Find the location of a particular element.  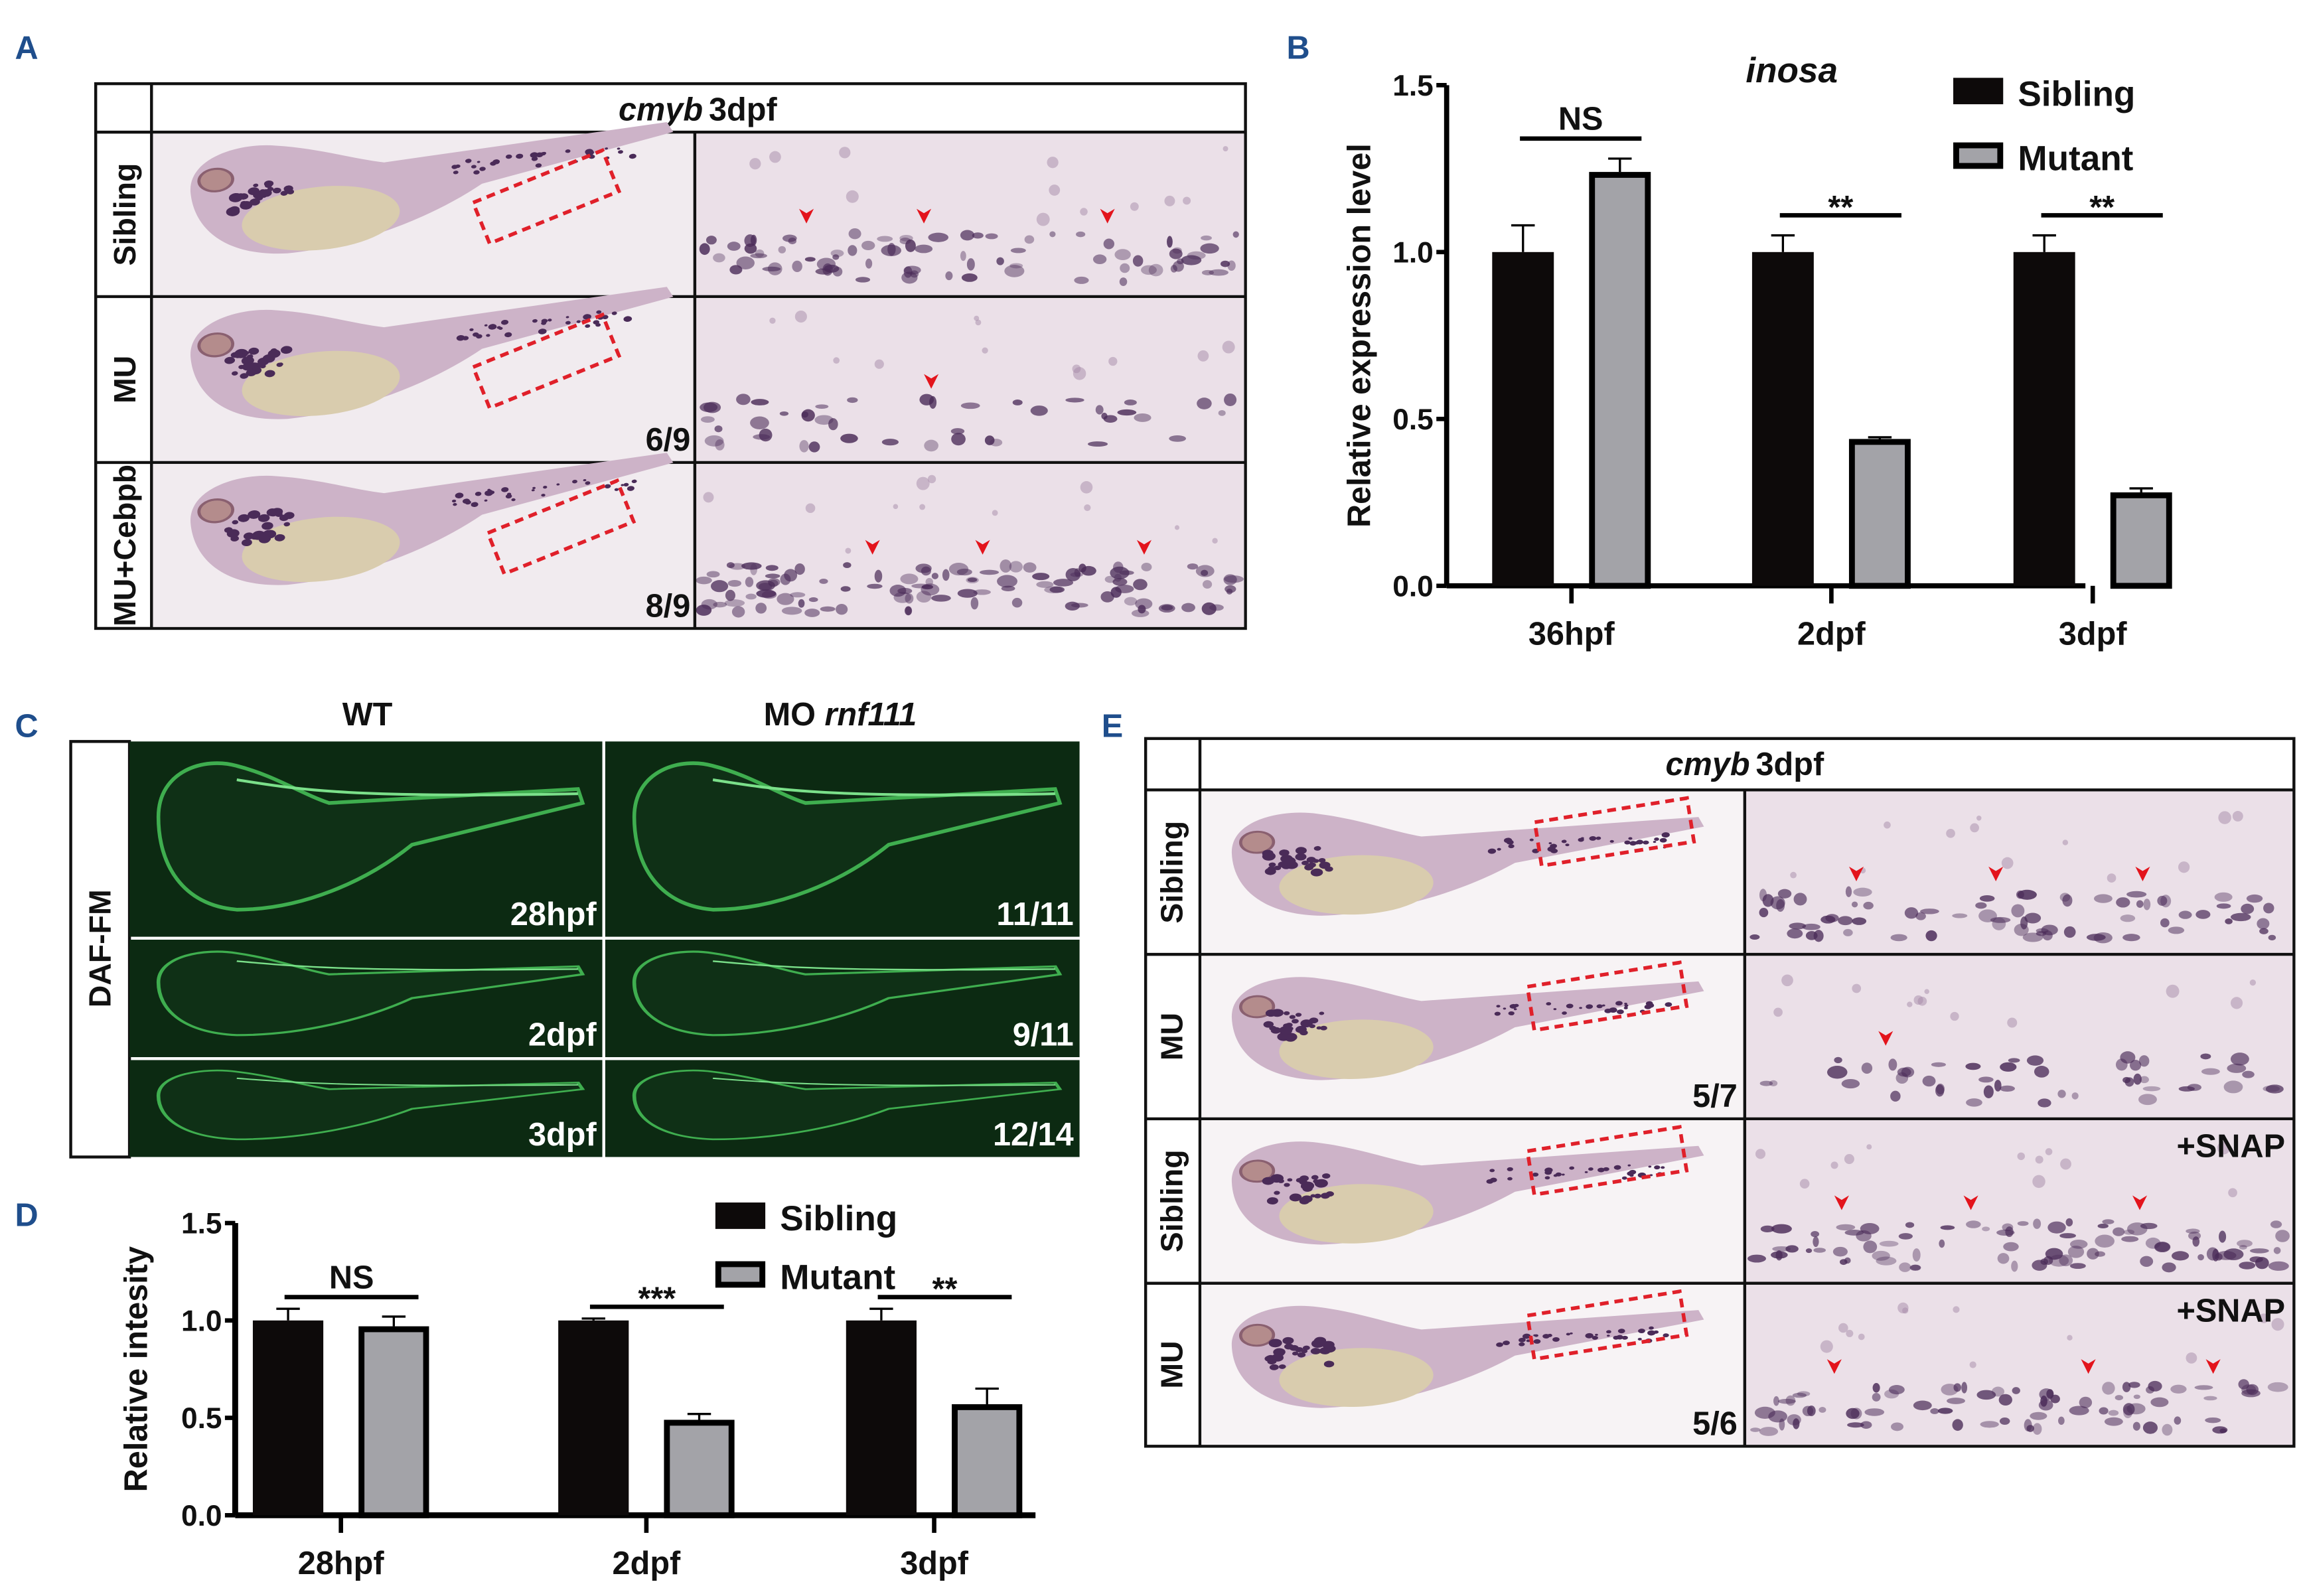

bar-mutant is located at coordinates (1879, 514).